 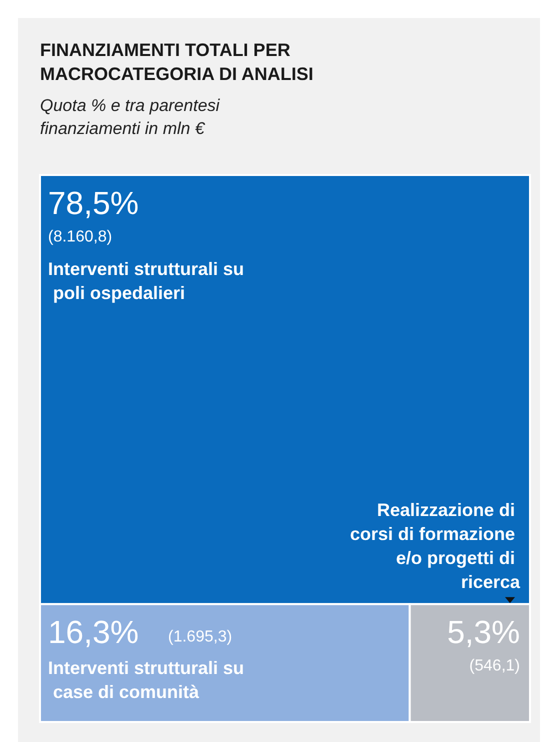 What do you see at coordinates (146, 680) in the screenshot?
I see `category-label: Interventi strutturali su case di comunità` at bounding box center [146, 680].